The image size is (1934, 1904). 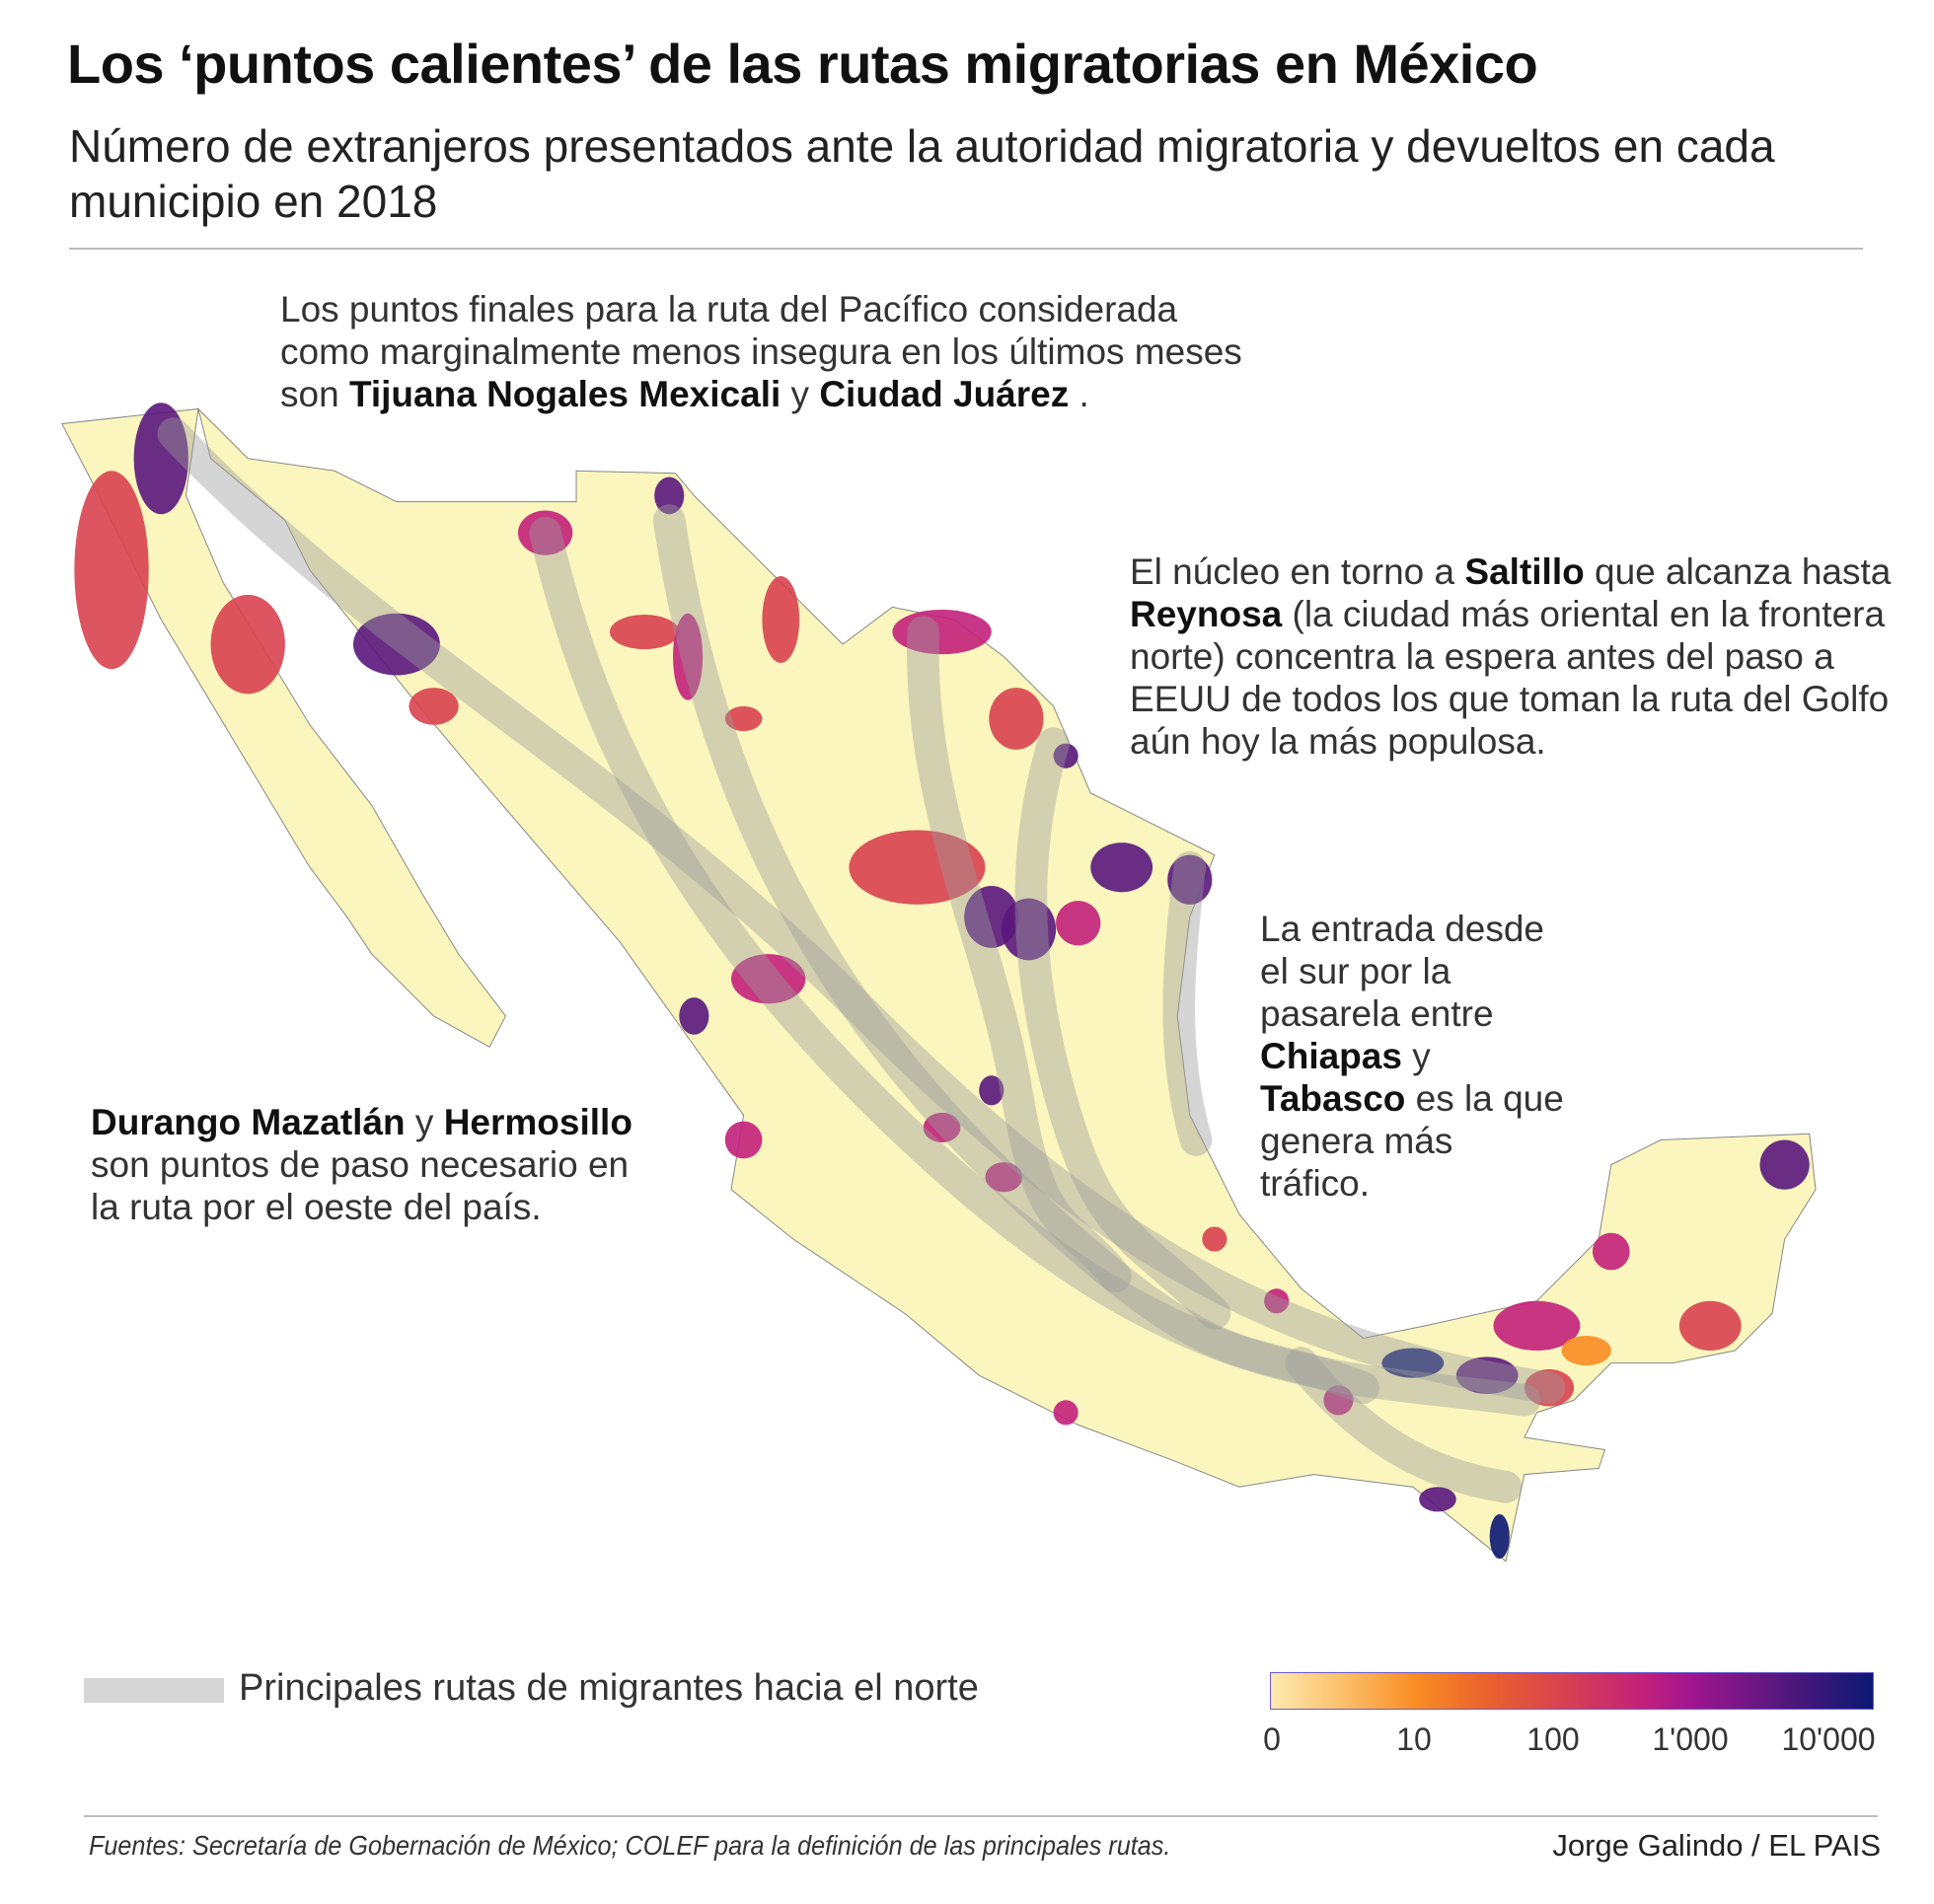 What do you see at coordinates (1338, 741) in the screenshot?
I see `annotation-line: aún hoy la más populosa.` at bounding box center [1338, 741].